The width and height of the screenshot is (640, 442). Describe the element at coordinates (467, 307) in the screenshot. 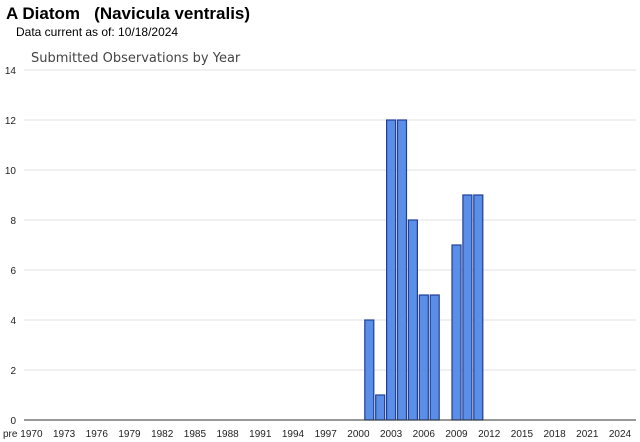

I see `bar-2010` at that location.